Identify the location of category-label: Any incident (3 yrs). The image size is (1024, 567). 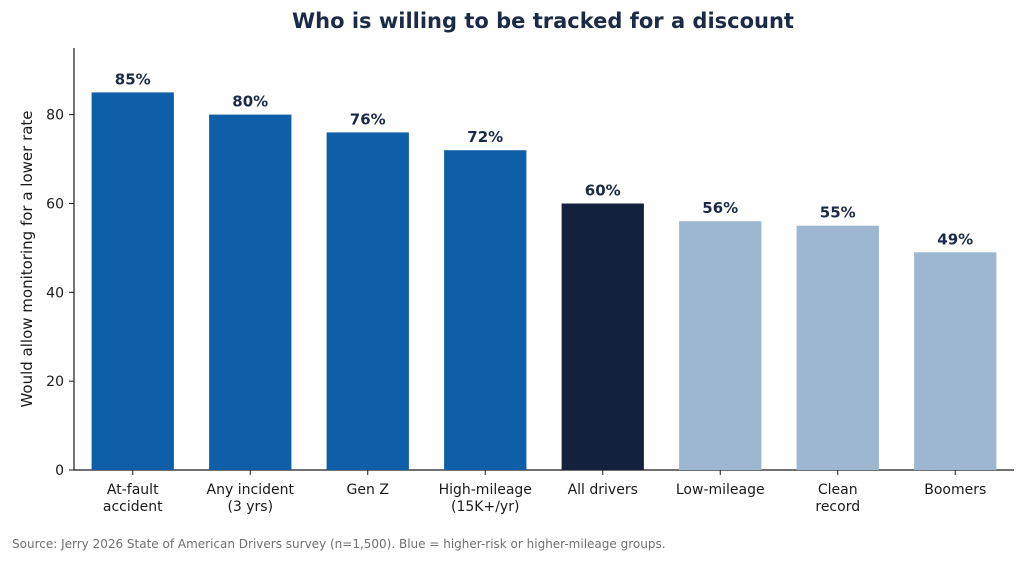
(251, 498).